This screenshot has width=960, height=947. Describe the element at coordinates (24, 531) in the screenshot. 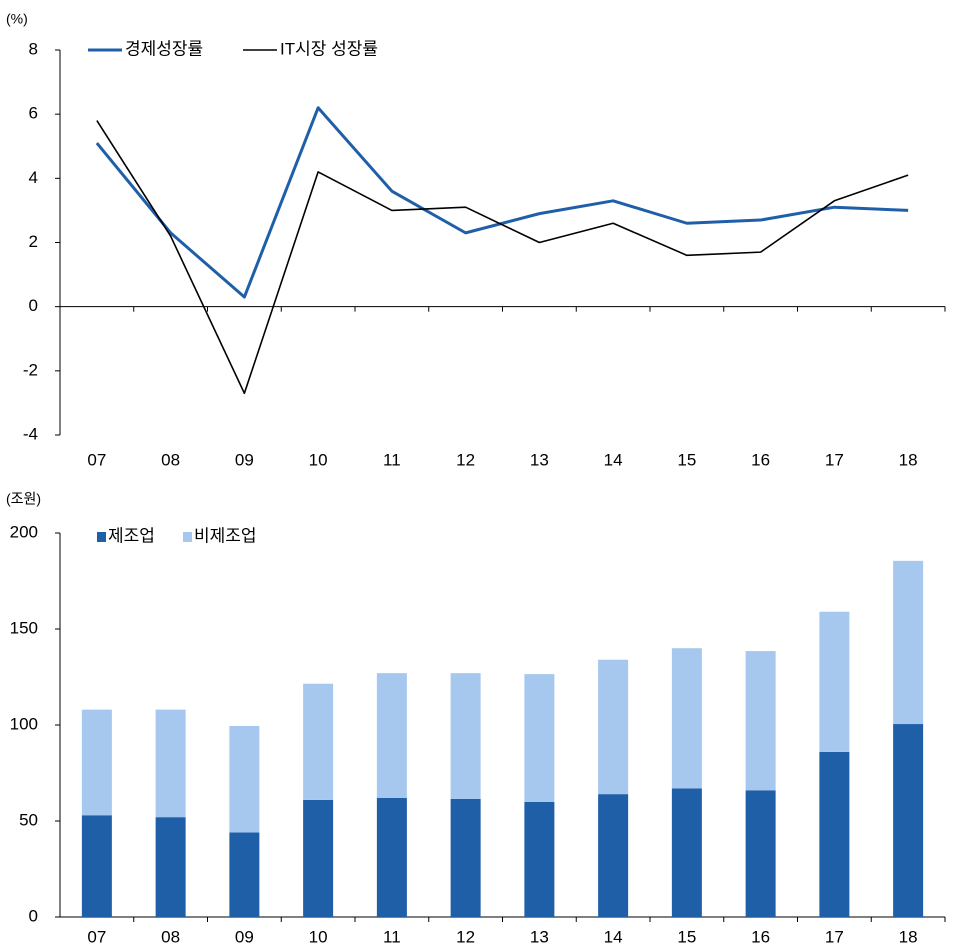

I see `y-tick-label: 200` at that location.